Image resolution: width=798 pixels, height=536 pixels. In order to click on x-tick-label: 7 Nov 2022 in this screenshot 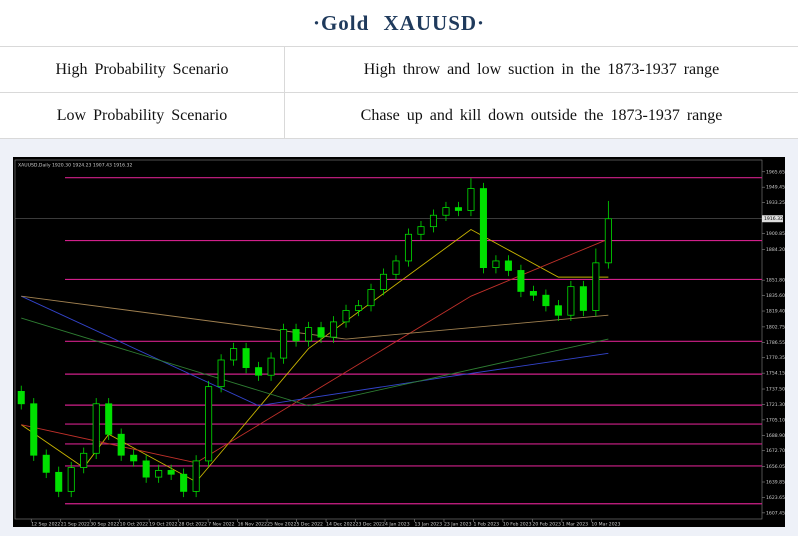, I will do `click(221, 525)`.